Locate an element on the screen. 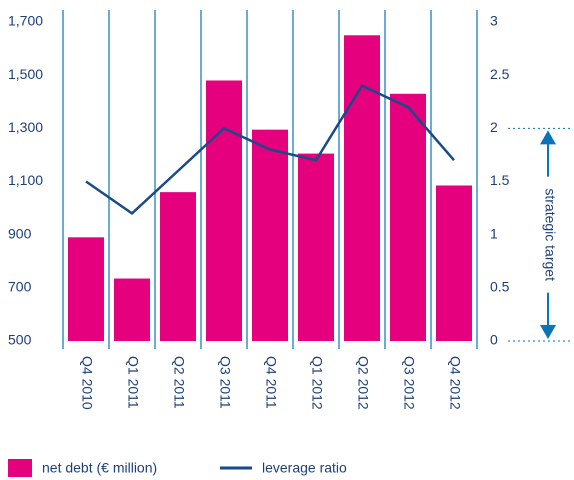 This screenshot has height=480, width=574. y-tick-label: 1,100 is located at coordinates (25, 180).